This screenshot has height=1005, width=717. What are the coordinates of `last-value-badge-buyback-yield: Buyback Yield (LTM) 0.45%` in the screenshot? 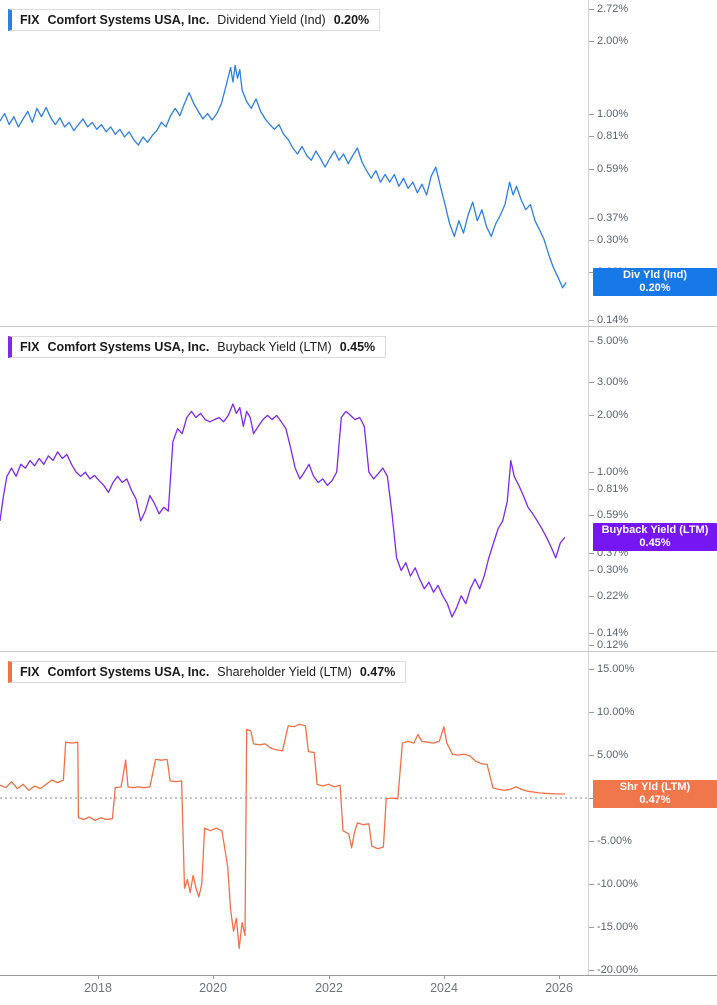 It's located at (655, 537).